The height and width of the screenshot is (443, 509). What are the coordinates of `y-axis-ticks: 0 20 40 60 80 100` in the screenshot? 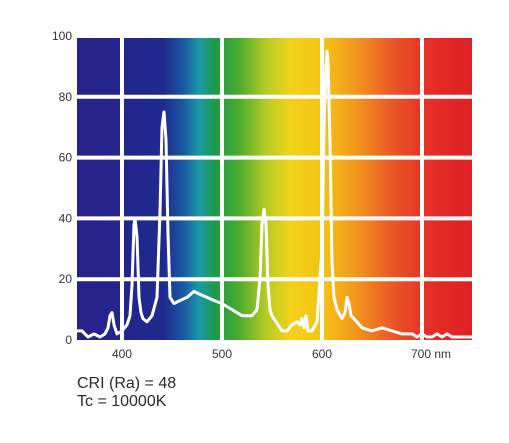 It's located at (62, 188).